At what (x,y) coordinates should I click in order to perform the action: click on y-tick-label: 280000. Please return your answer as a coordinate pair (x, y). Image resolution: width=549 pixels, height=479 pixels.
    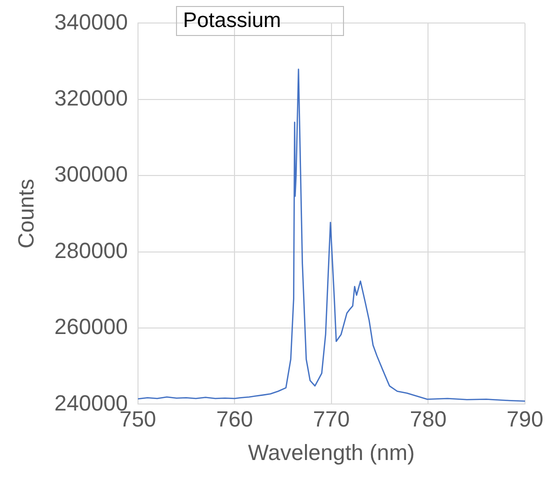
    Looking at the image, I should click on (91, 250).